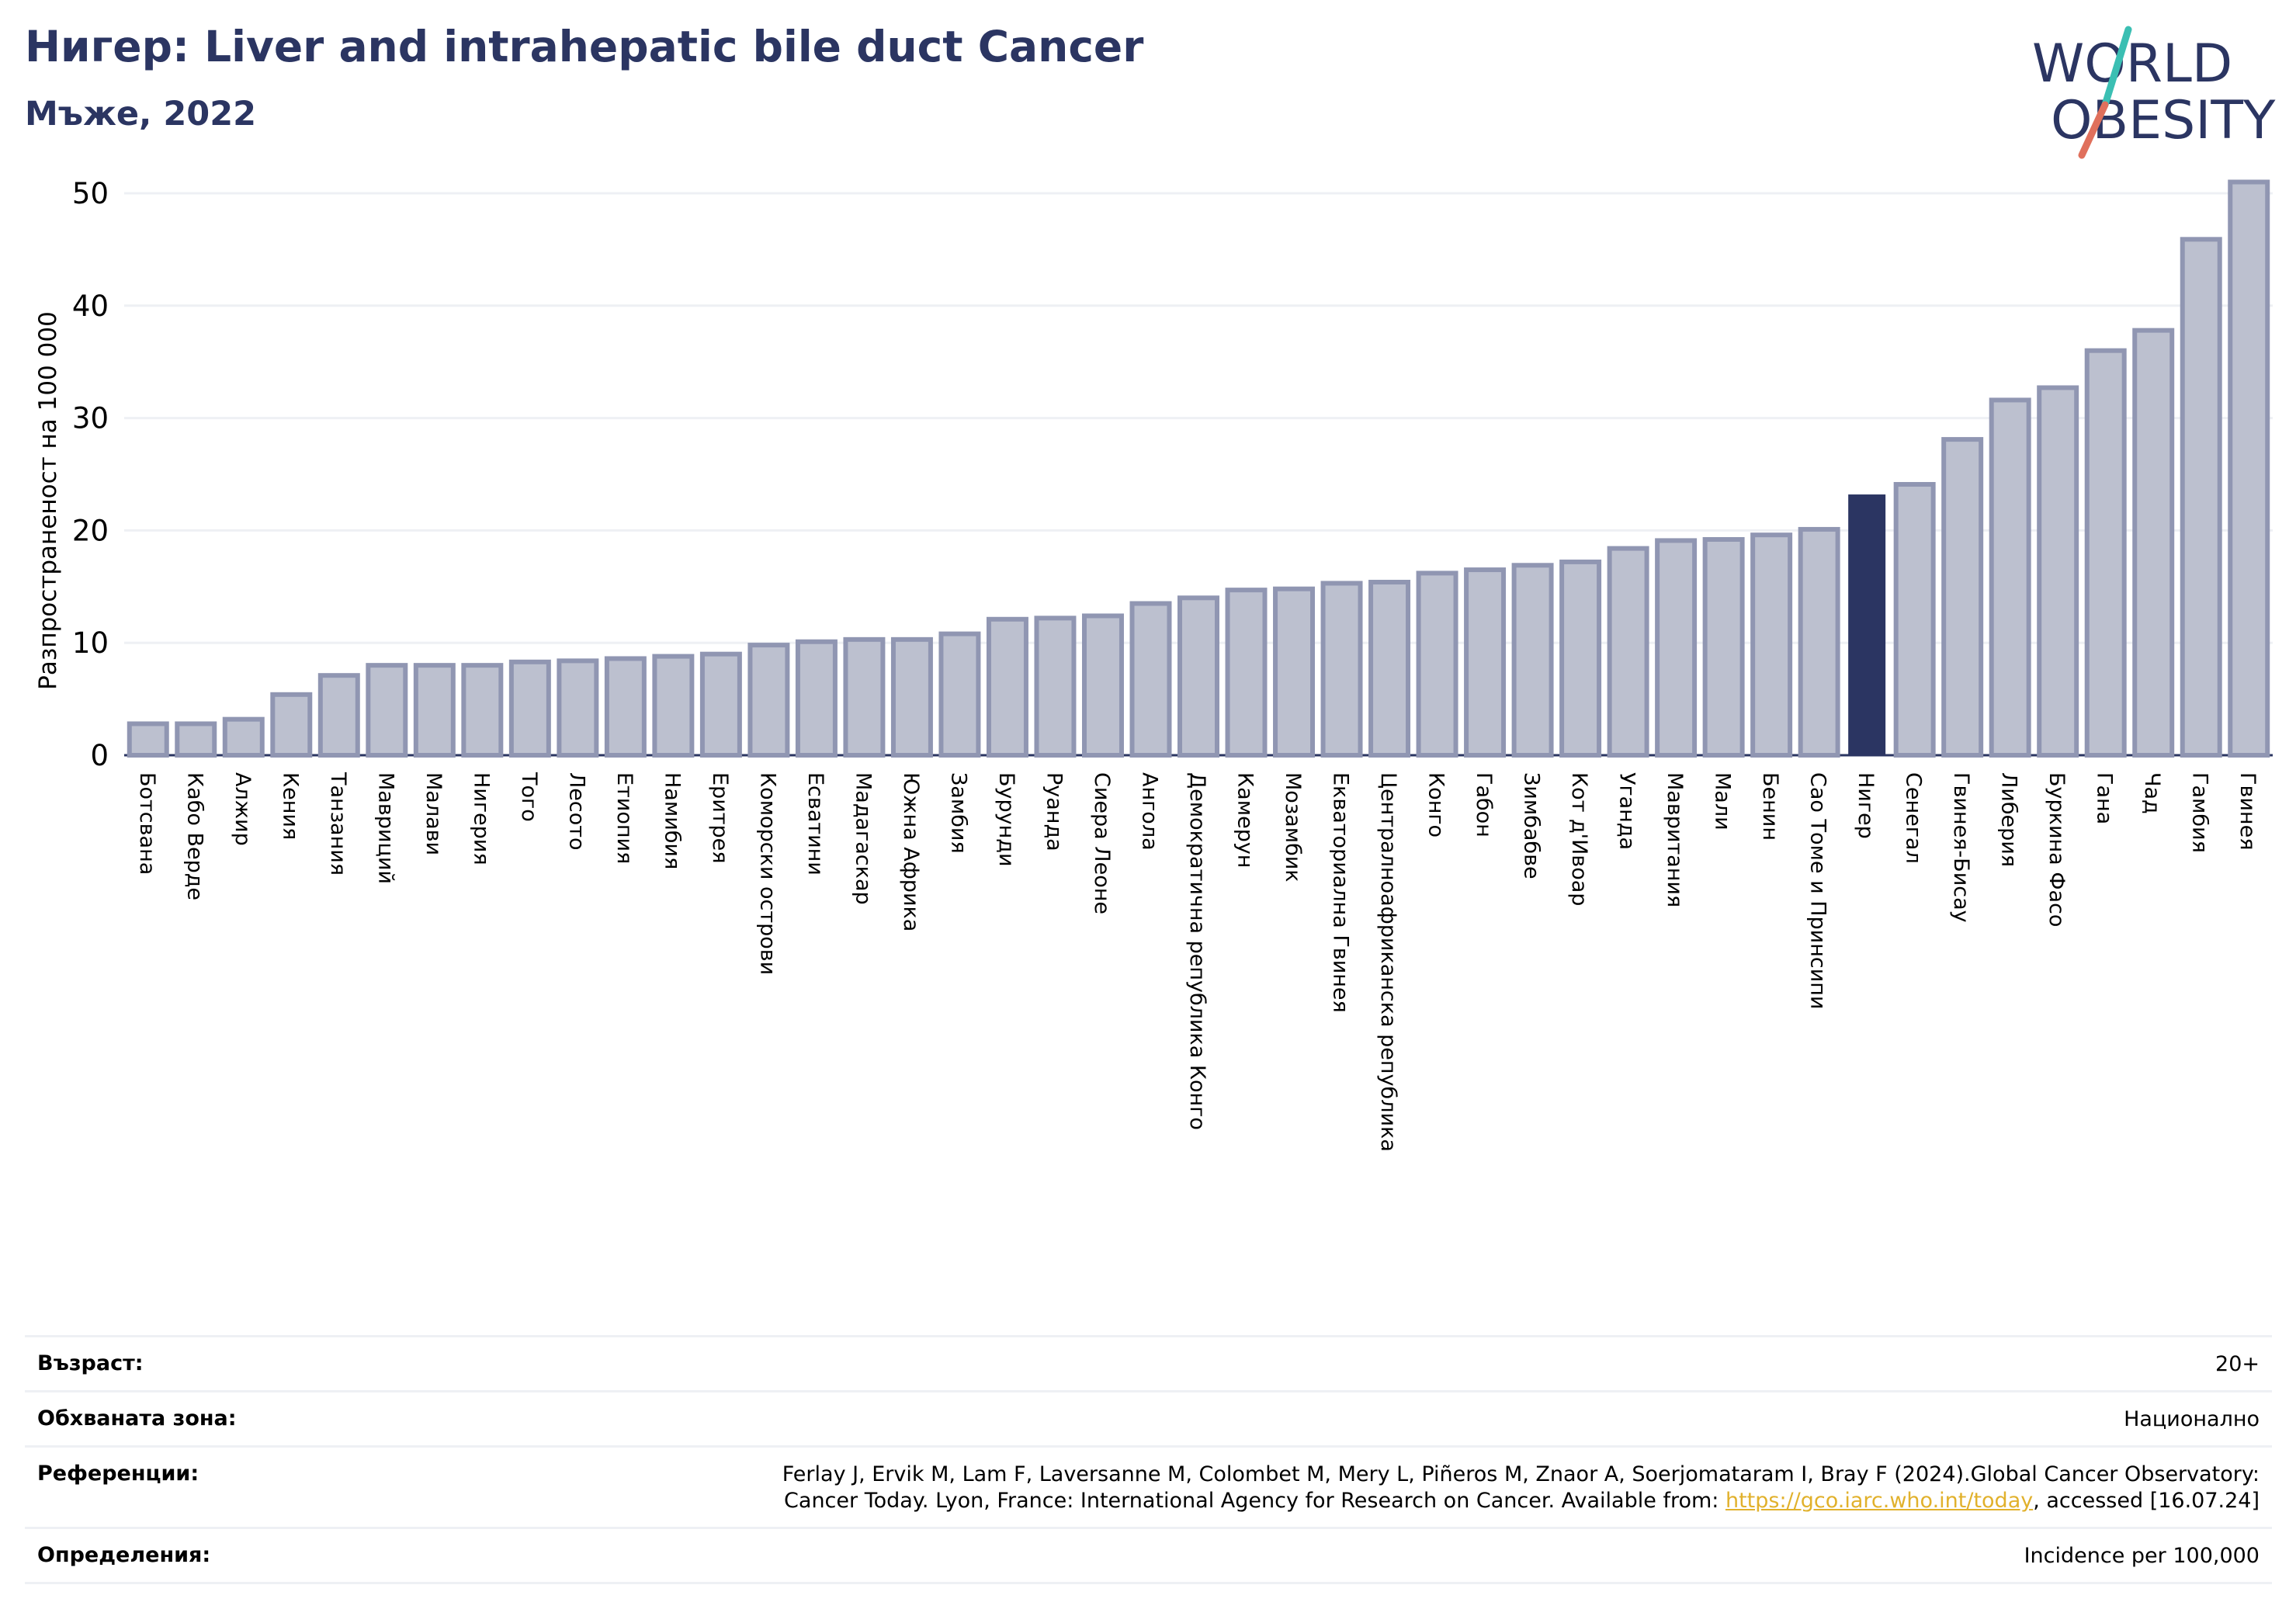 The height and width of the screenshot is (1623, 2296). I want to click on y-tick-label: 40, so click(90, 306).